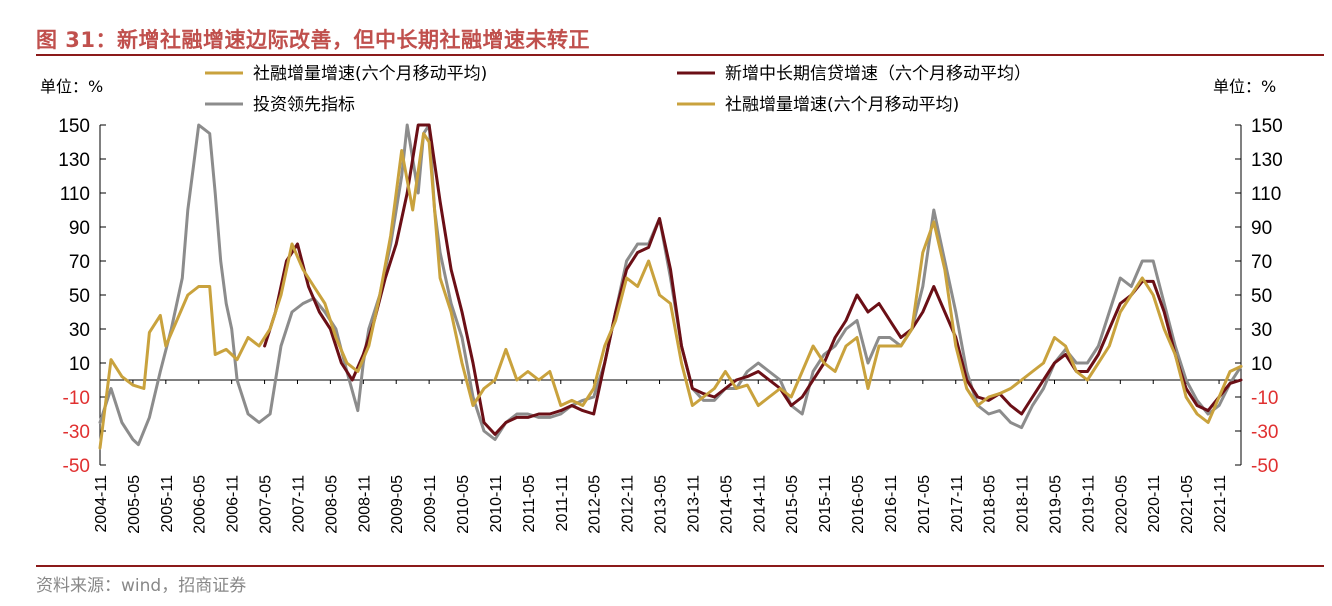  Describe the element at coordinates (200, 504) in the screenshot. I see `x-tick-label: 2006-05` at that location.